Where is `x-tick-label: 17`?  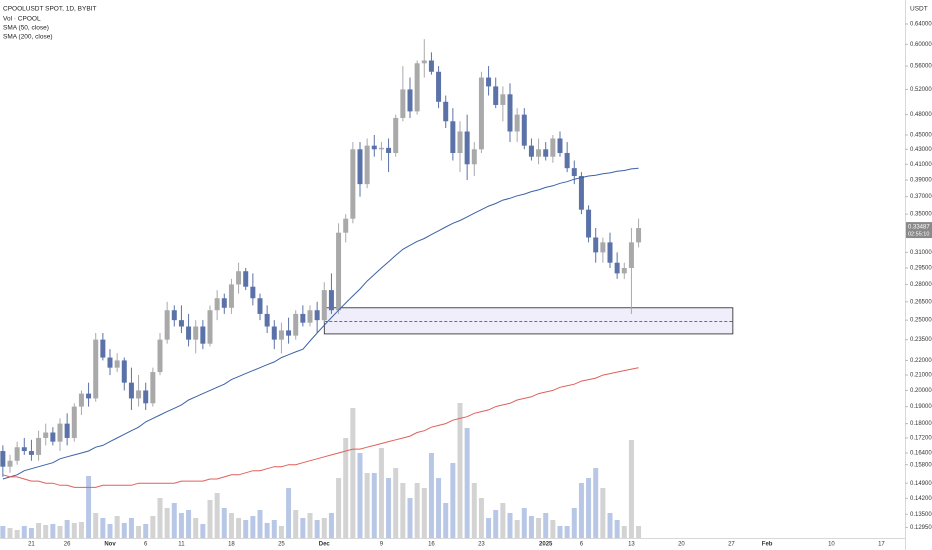
x-tick-label: 17 is located at coordinates (881, 545).